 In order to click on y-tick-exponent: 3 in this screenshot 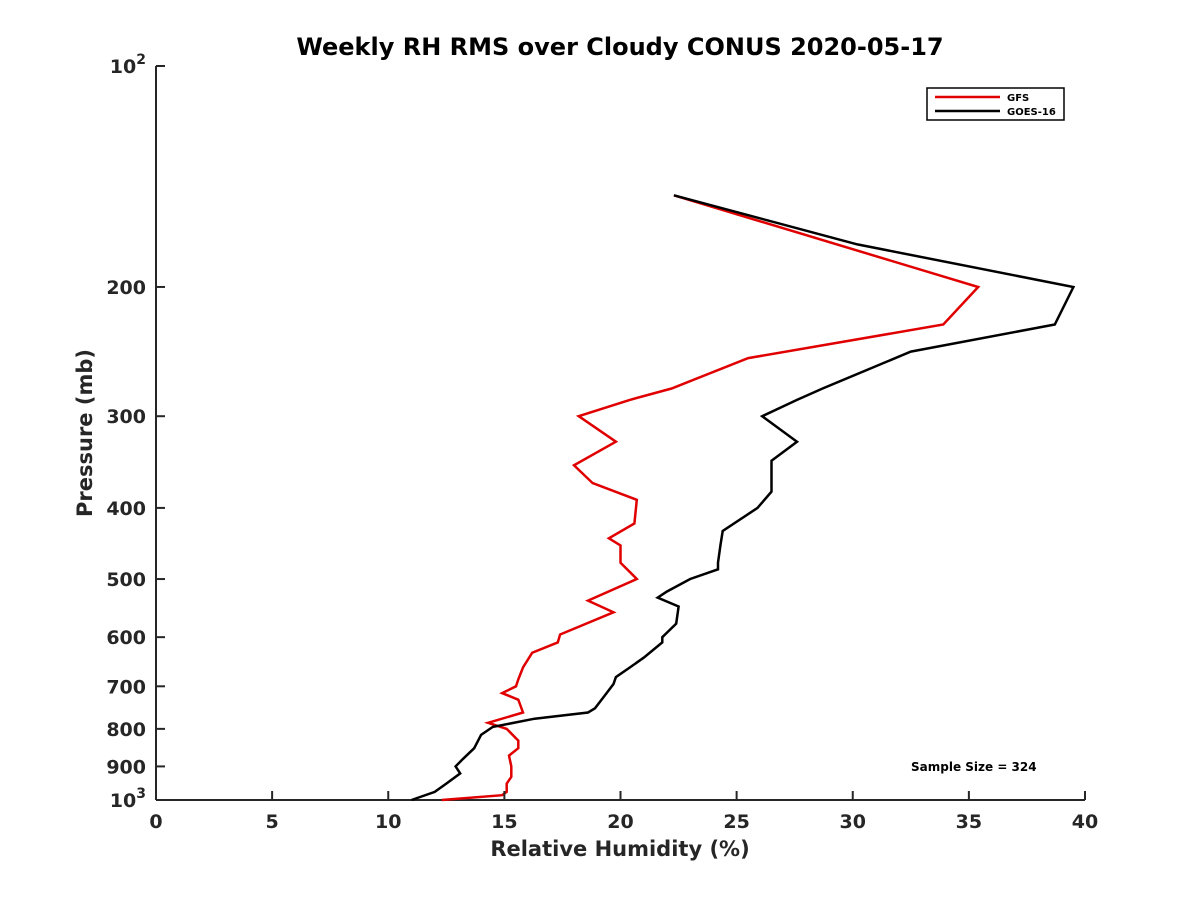, I will do `click(141, 794)`.